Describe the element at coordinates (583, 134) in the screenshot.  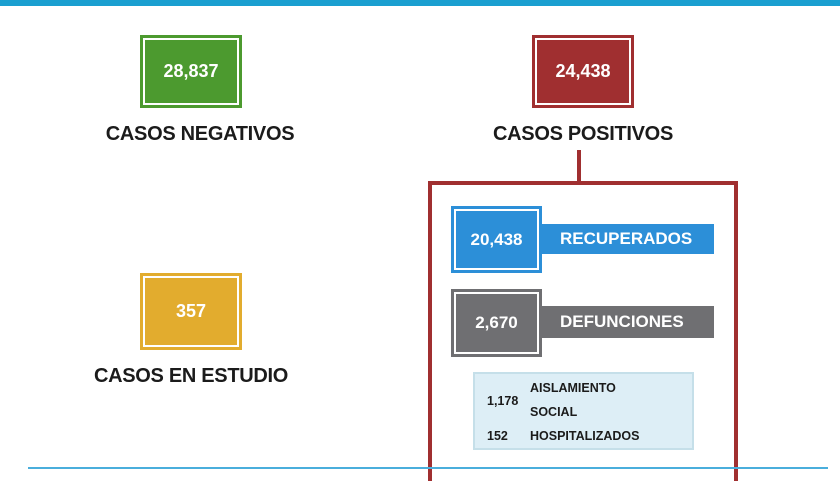
I see `positive-cases-label: CASOS POSITIVOS` at that location.